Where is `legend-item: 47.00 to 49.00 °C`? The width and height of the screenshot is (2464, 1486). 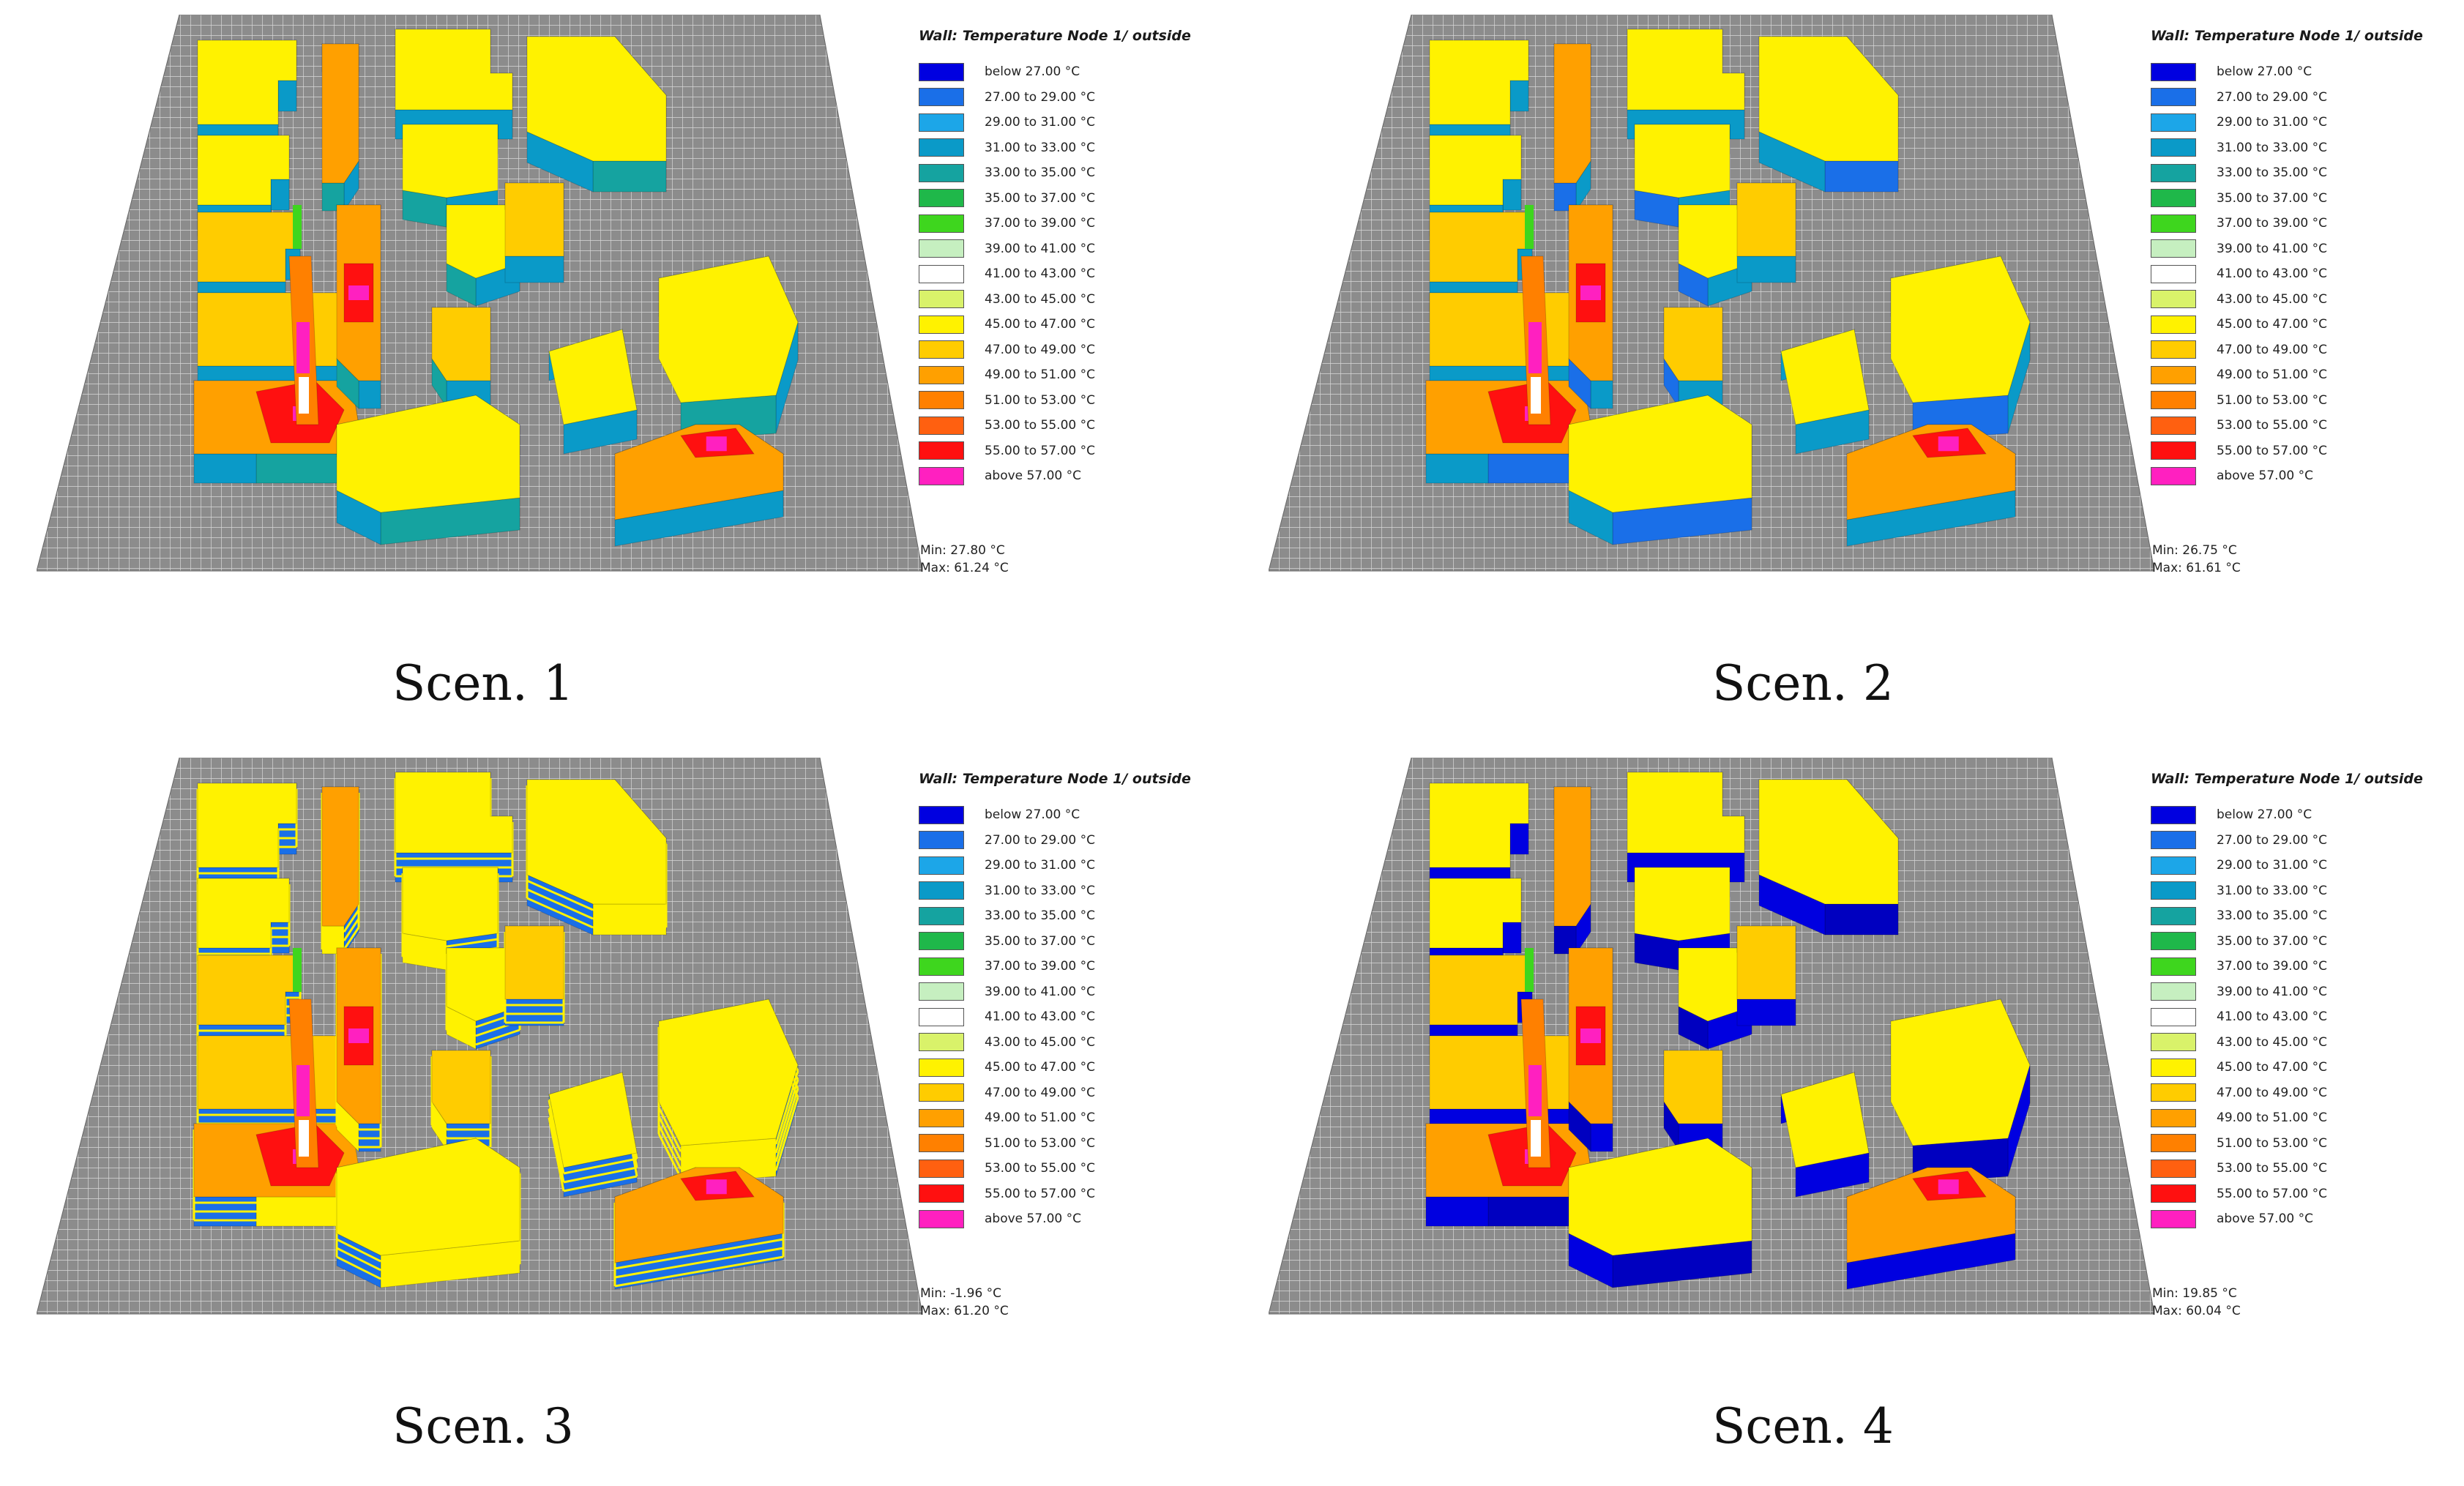 legend-item: 47.00 to 49.00 °C is located at coordinates (2304, 1093).